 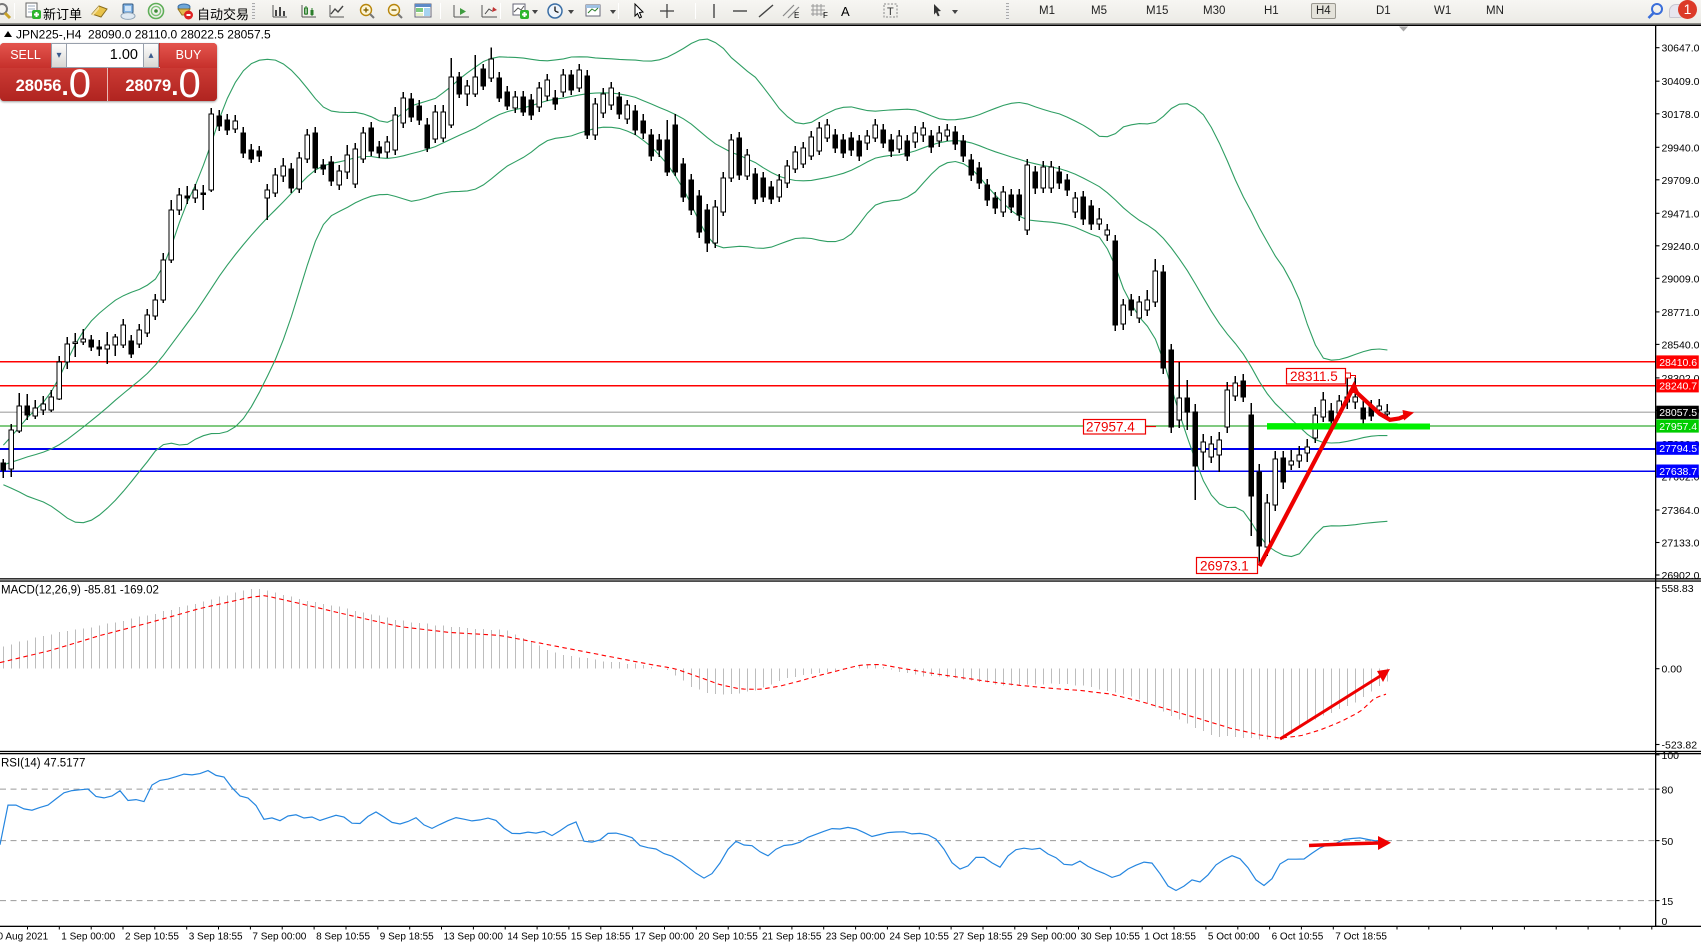 What do you see at coordinates (1224, 566) in the screenshot?
I see `svg-text: 26973.1` at bounding box center [1224, 566].